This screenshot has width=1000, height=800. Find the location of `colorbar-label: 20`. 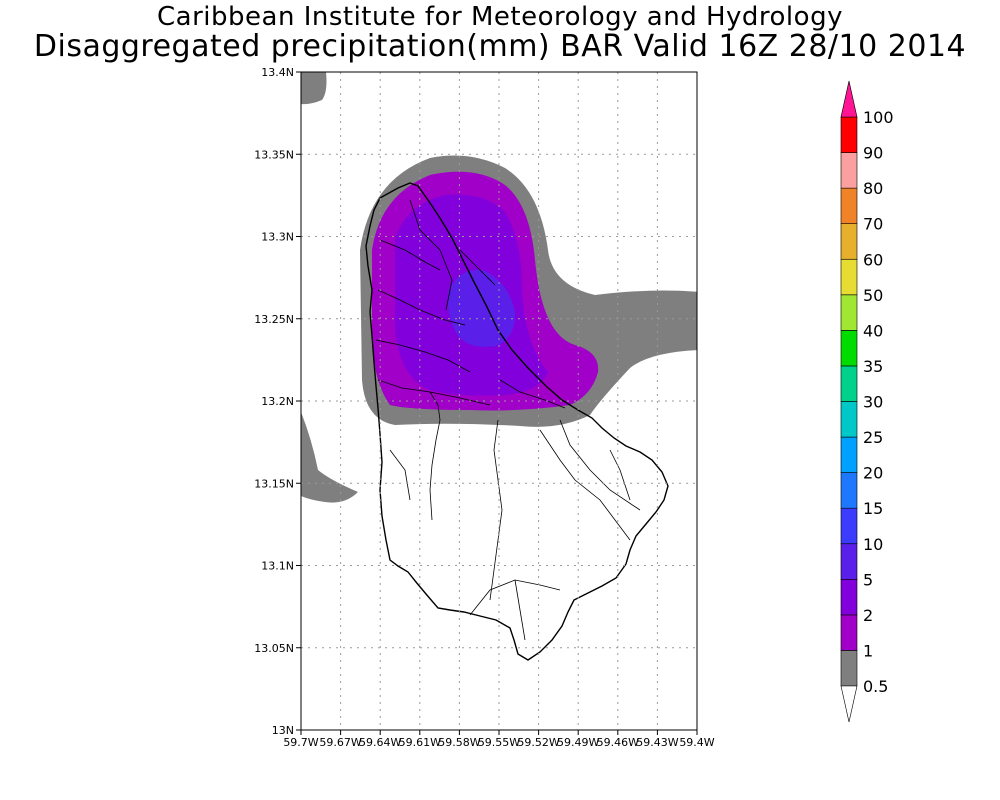

colorbar-label: 20 is located at coordinates (873, 473).